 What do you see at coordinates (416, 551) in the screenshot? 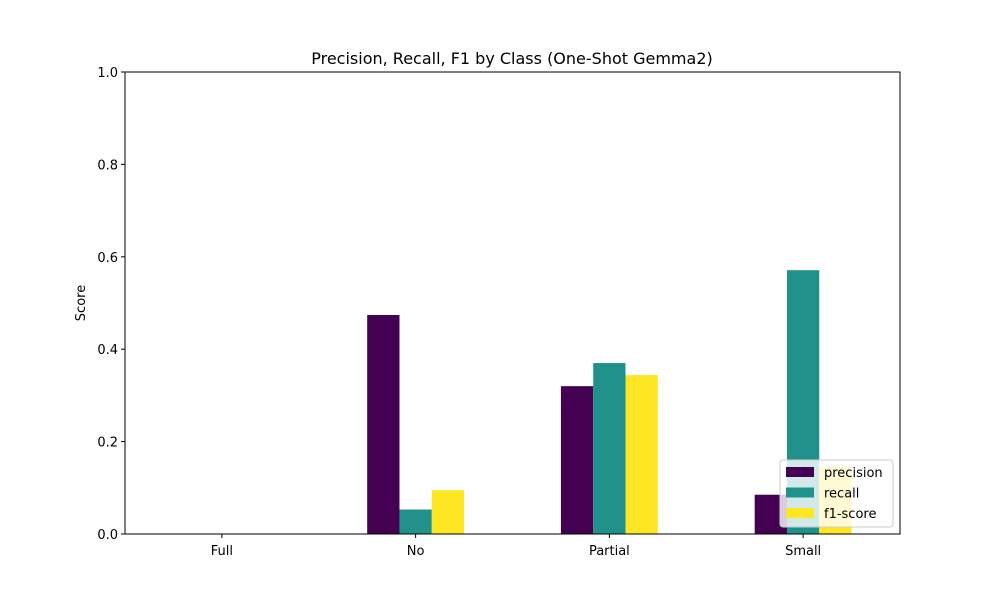
I see `x-tick-label-no: No` at bounding box center [416, 551].